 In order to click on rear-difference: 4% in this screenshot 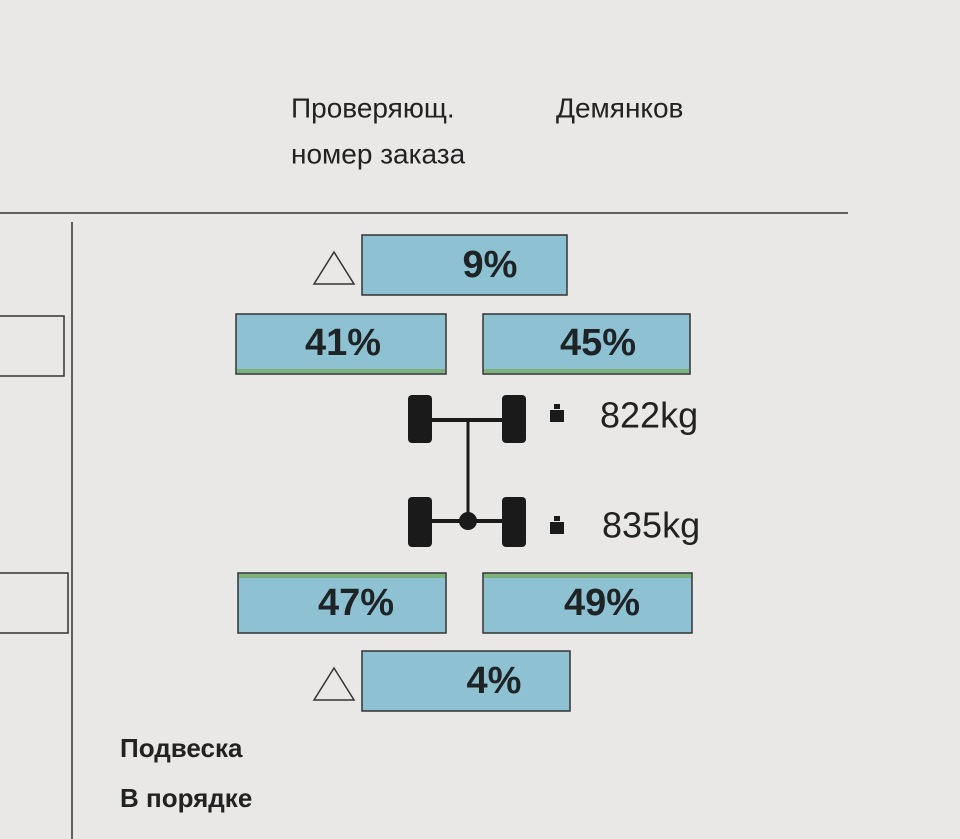, I will do `click(494, 681)`.